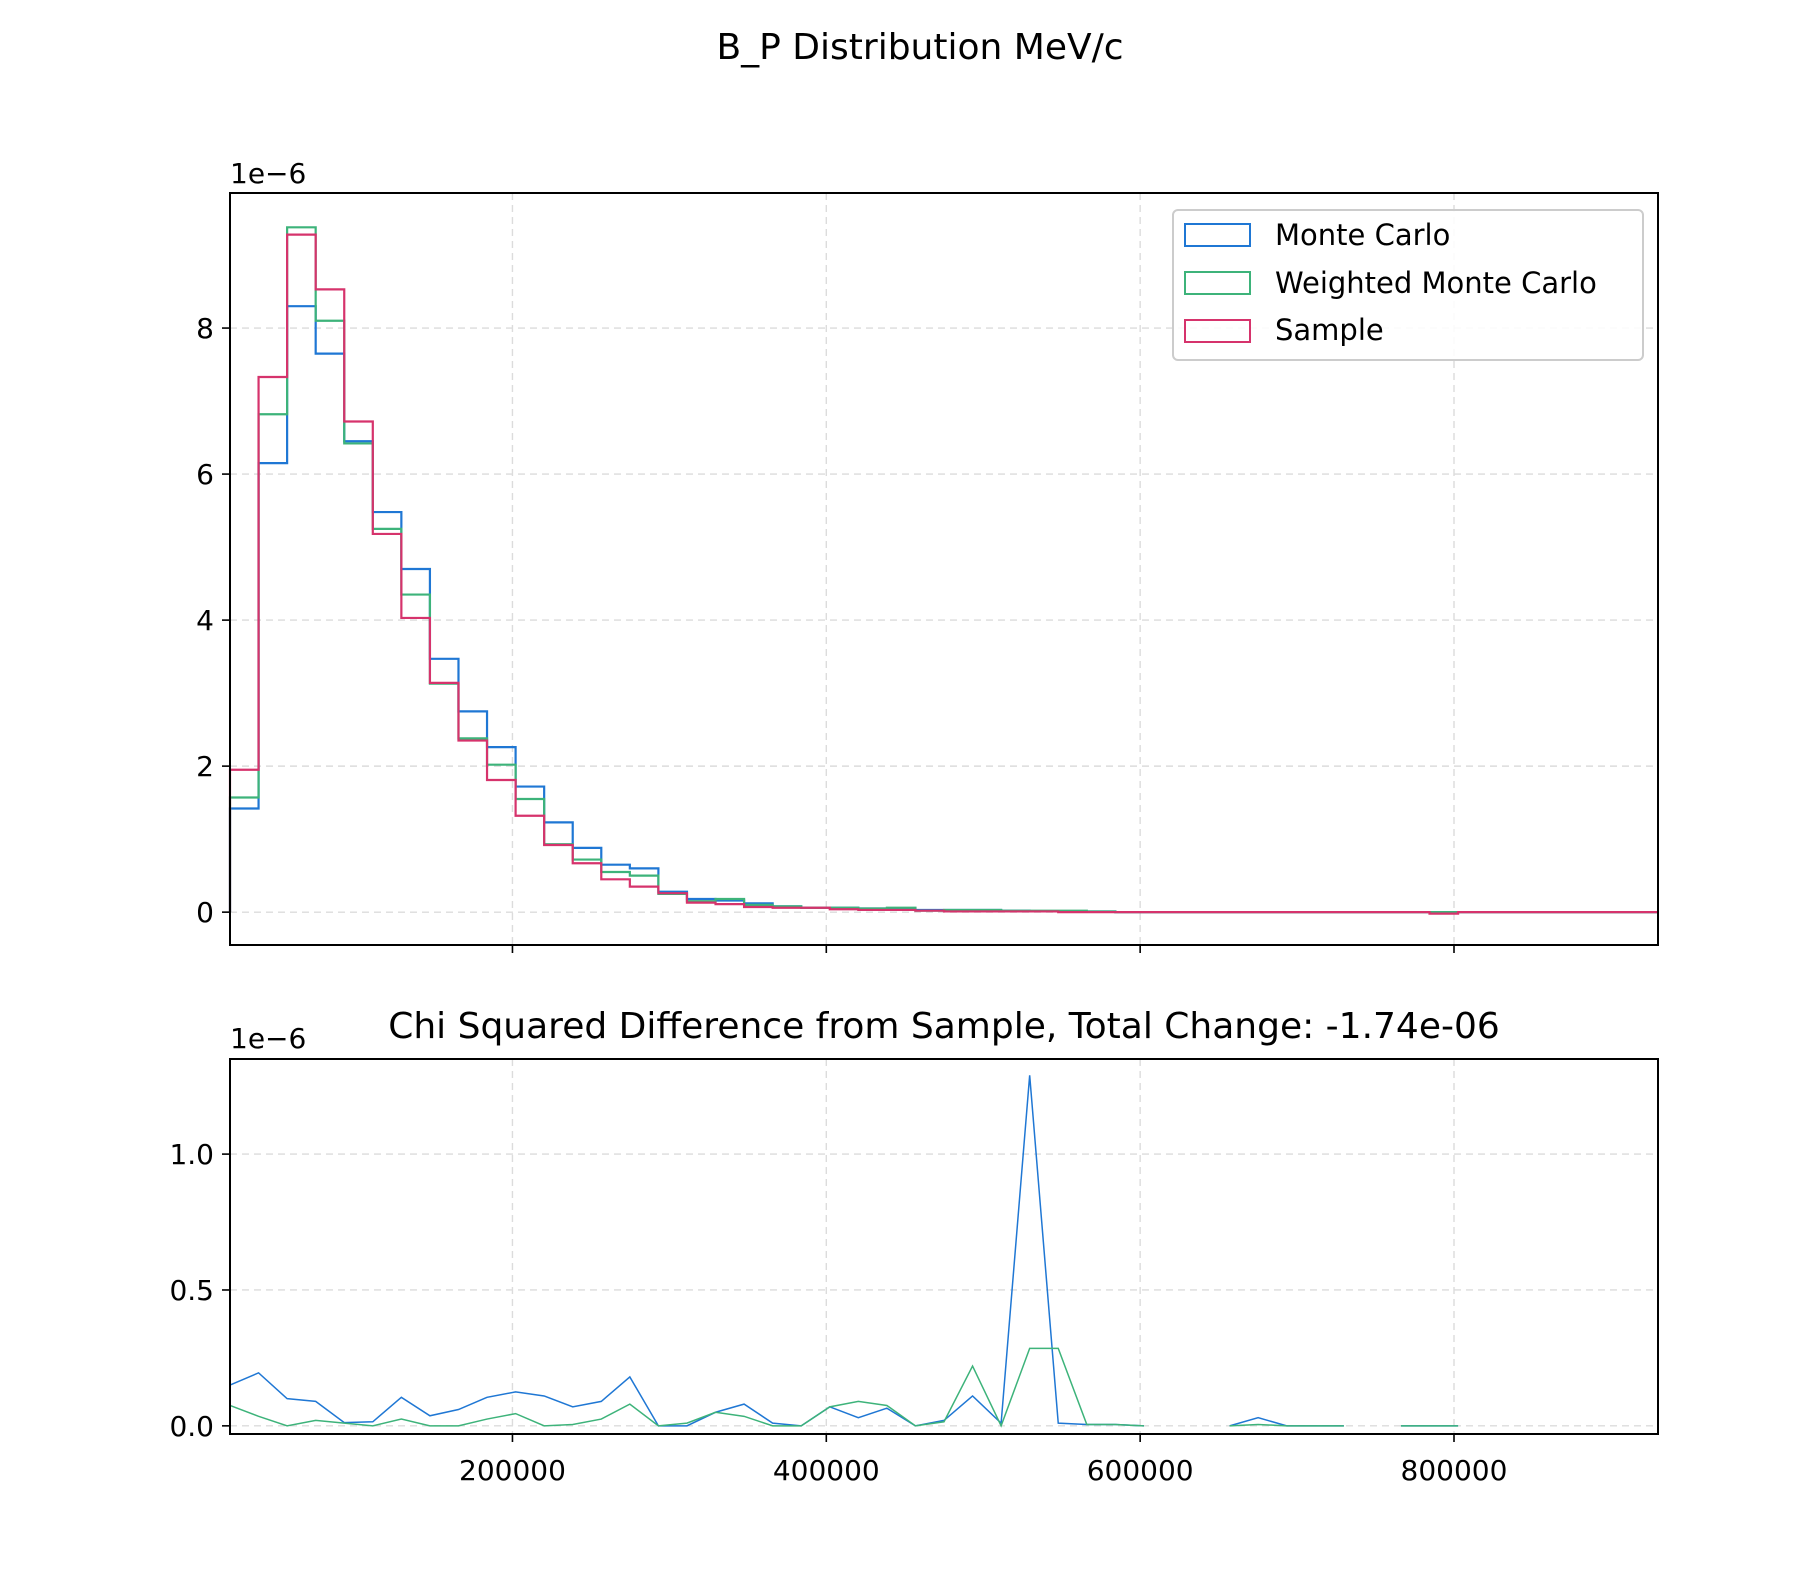 This screenshot has height=1593, width=1816. What do you see at coordinates (191, 1290) in the screenshot?
I see `chi-squared-y-tick-label: 0.5` at bounding box center [191, 1290].